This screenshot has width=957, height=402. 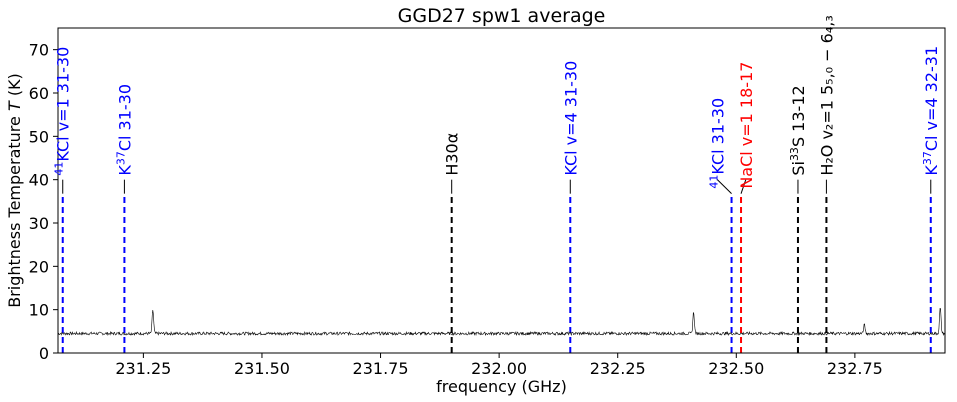 I want to click on y-tick-label: 0, so click(x=44, y=353).